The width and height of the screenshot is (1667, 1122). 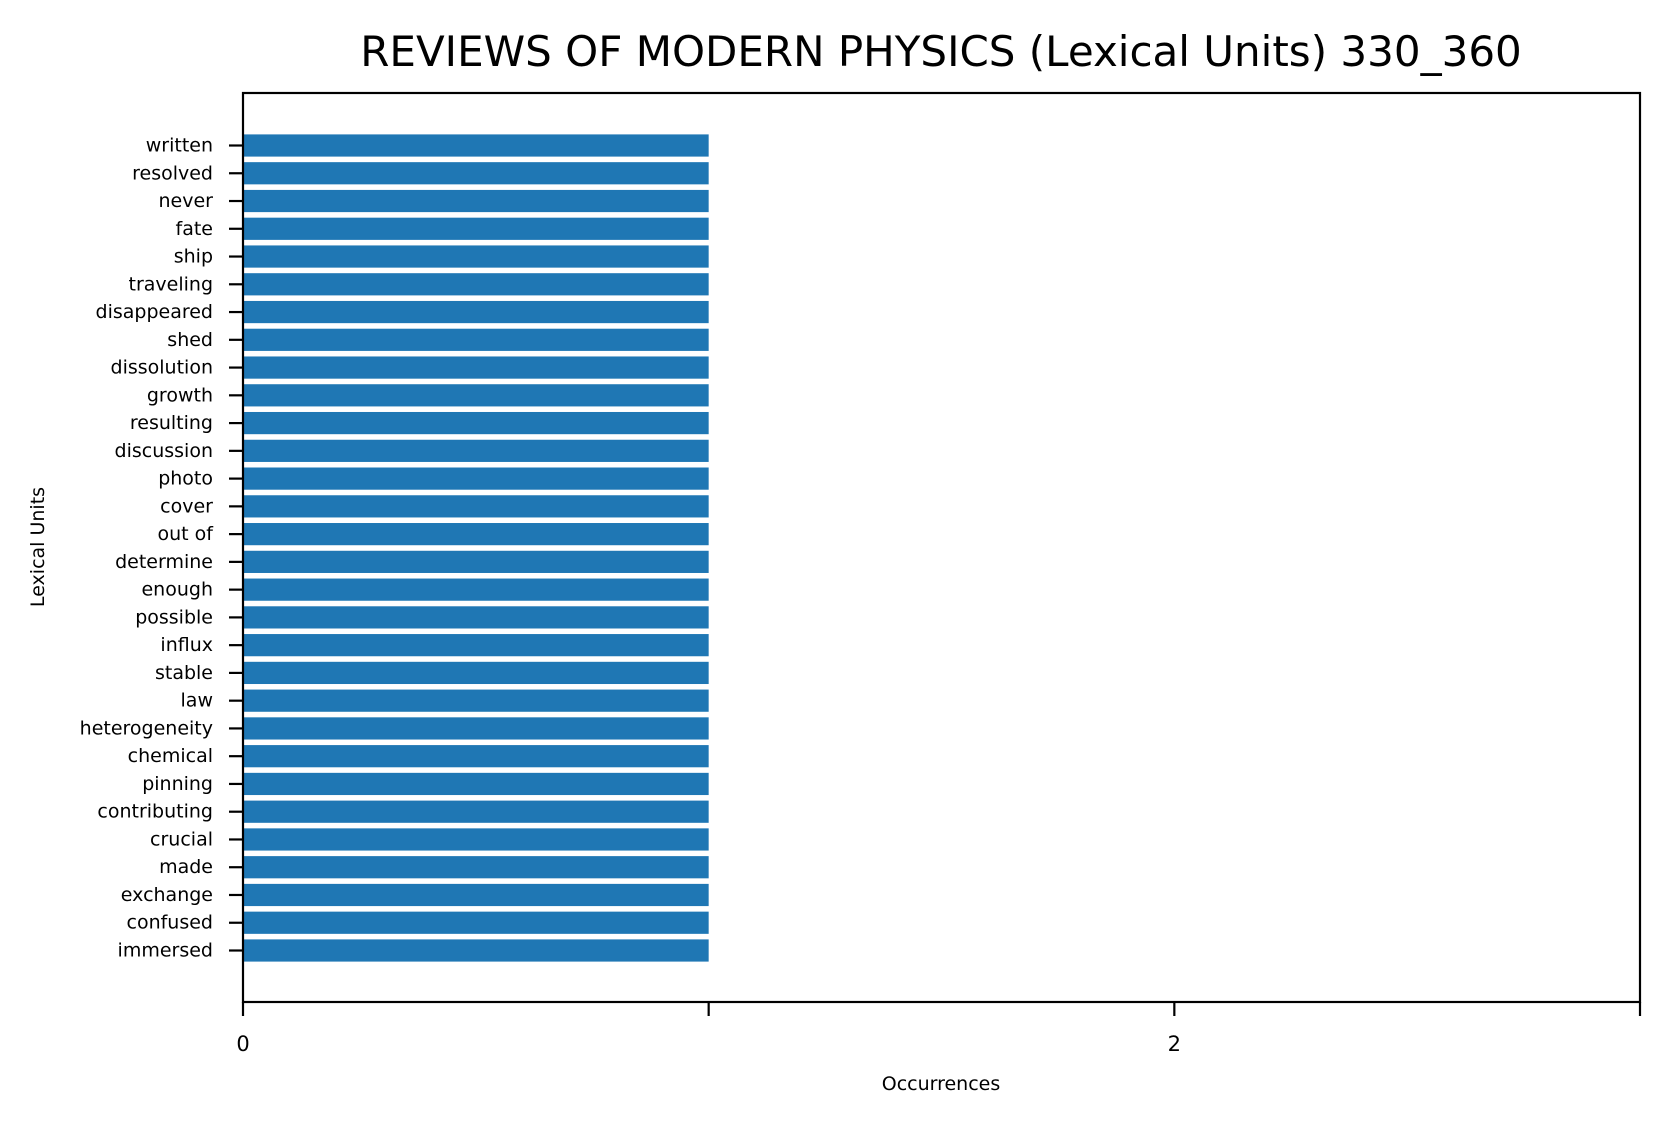 I want to click on y-tick-label: possible, so click(x=174, y=617).